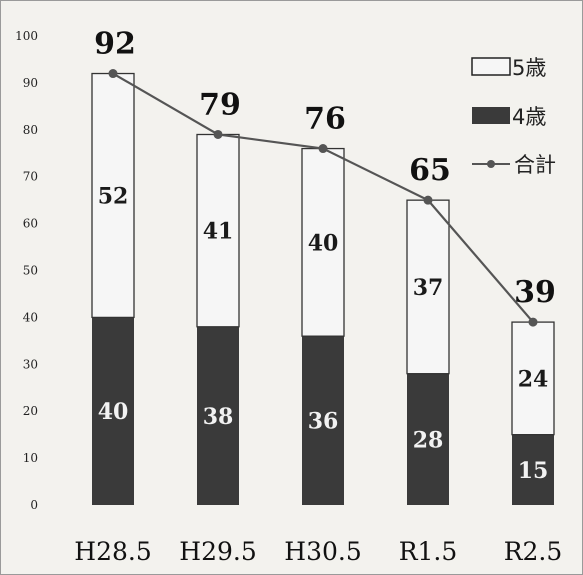 This screenshot has height=575, width=583. I want to click on y-tick-label: 30, so click(30, 364).